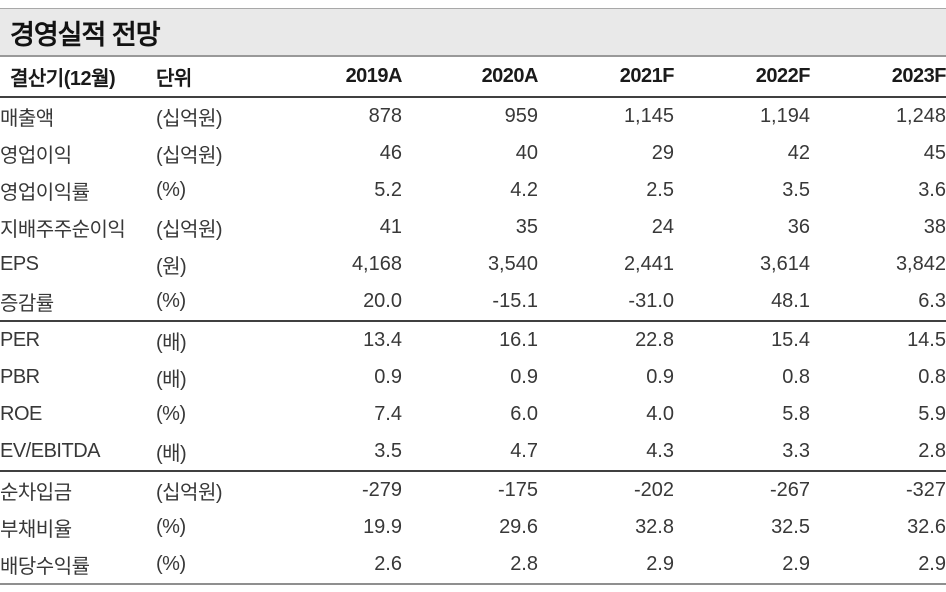 The height and width of the screenshot is (592, 946). I want to click on cell-value: 2,441, so click(648, 264).